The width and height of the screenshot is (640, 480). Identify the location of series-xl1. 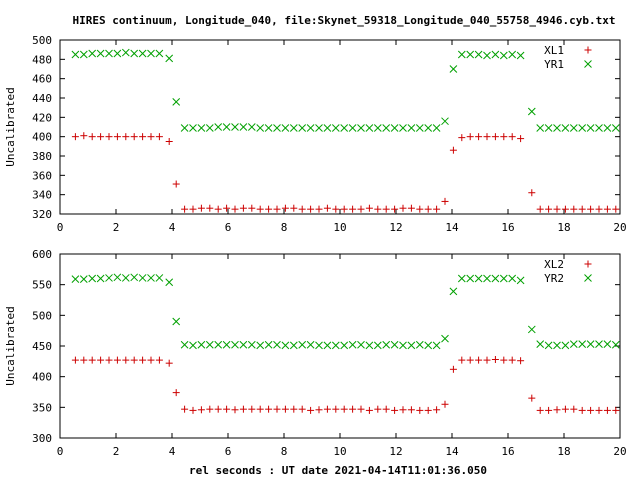
(345, 172).